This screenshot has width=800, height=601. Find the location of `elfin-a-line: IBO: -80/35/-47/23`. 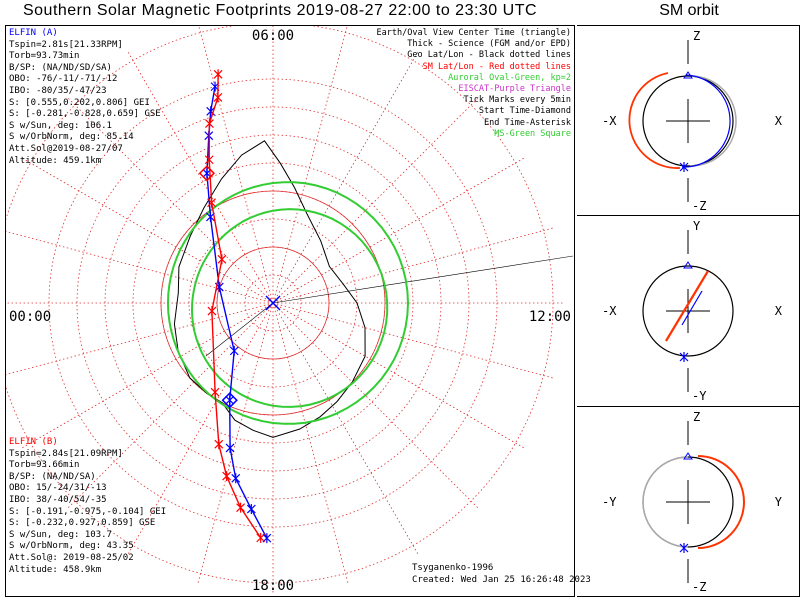

elfin-a-line: IBO: -80/35/-47/23 is located at coordinates (58, 90).